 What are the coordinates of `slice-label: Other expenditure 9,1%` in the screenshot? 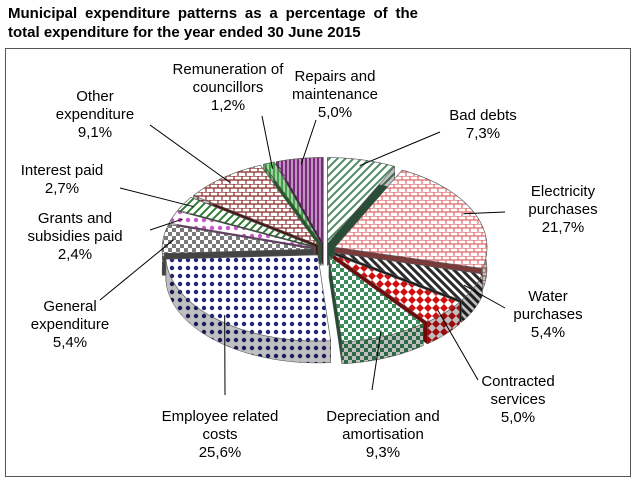 It's located at (95, 115).